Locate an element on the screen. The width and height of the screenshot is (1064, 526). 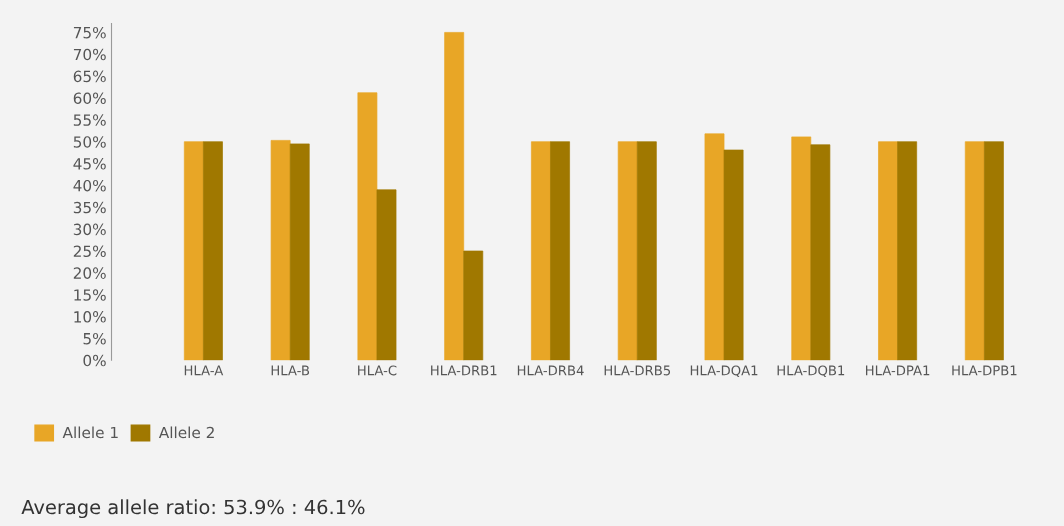
y-tick-label: 75% is located at coordinates (89, 32).